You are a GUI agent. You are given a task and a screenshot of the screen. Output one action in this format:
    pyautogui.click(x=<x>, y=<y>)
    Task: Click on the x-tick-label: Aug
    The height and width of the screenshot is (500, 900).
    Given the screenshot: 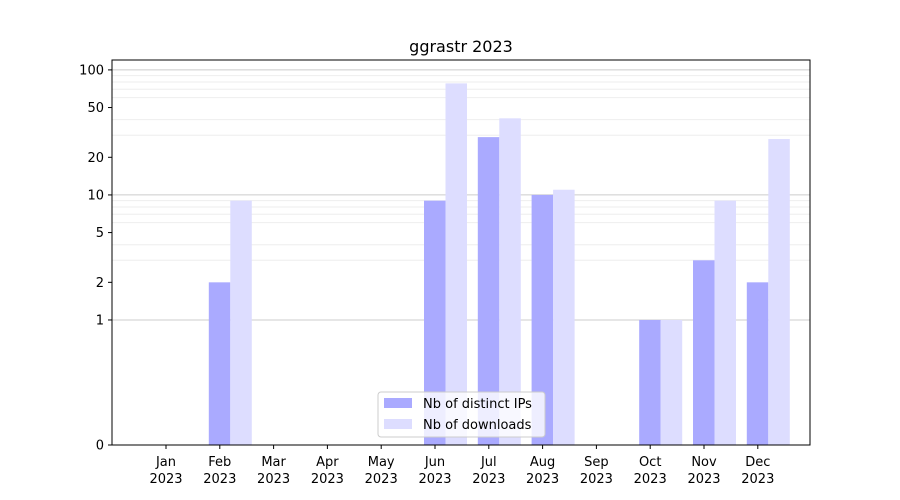 What is the action you would take?
    pyautogui.click(x=542, y=462)
    